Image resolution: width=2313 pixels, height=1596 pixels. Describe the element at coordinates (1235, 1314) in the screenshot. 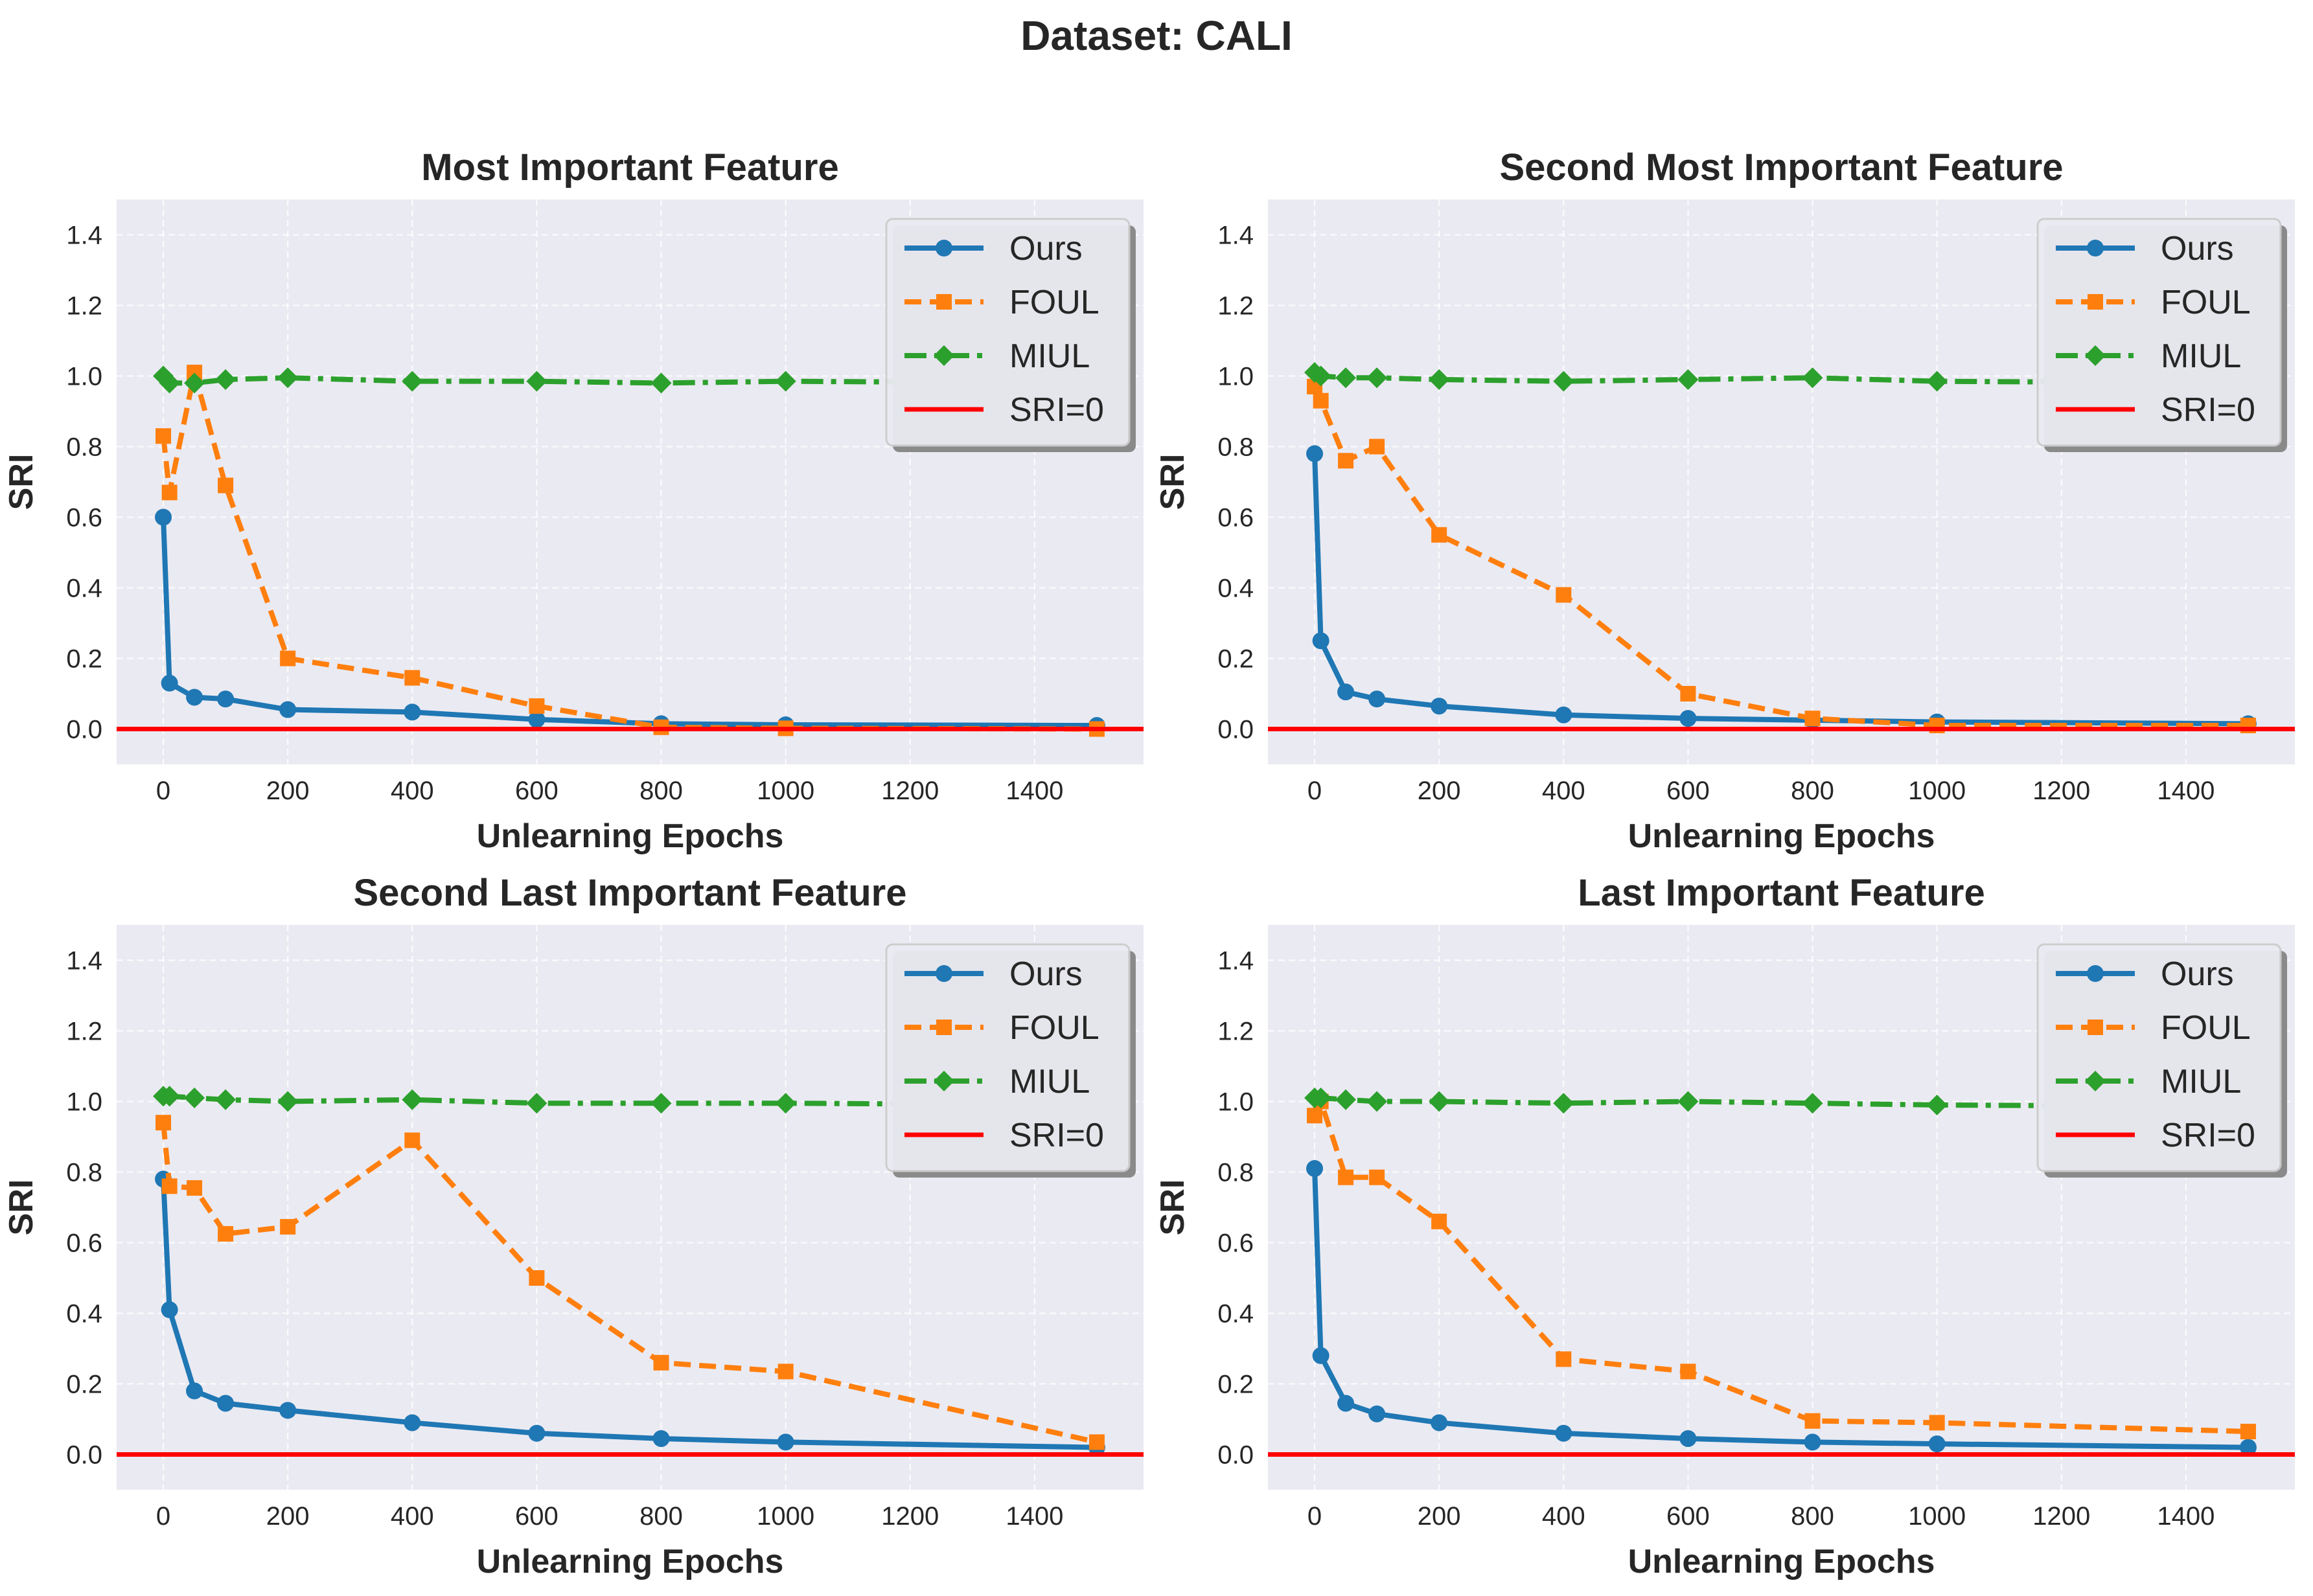

I see `y-tick-label: 0.4` at that location.